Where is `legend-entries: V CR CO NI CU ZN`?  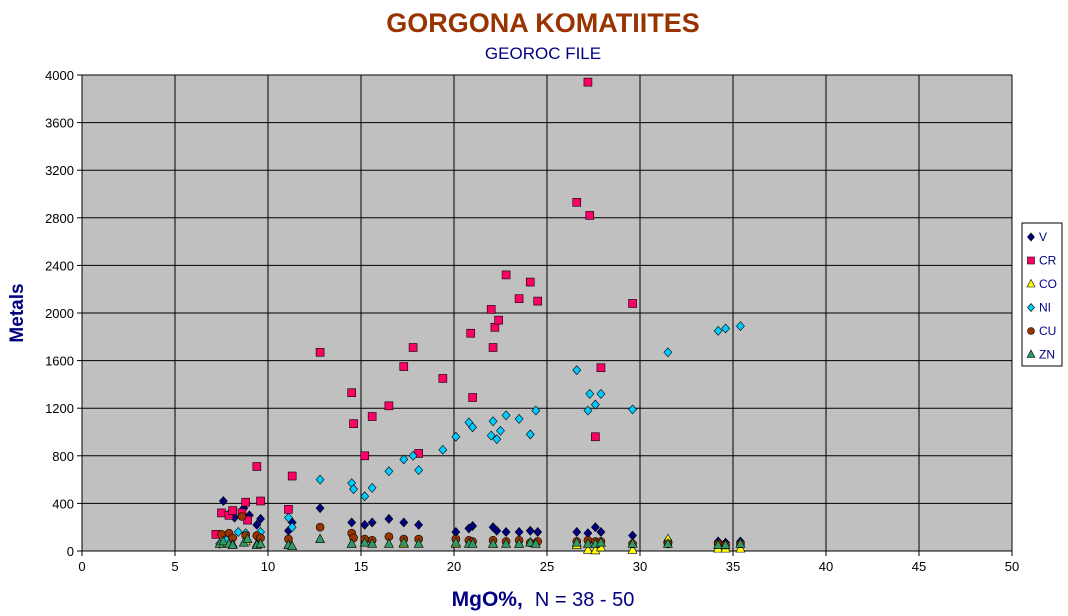
legend-entries: V CR CO NI CU ZN is located at coordinates (1041, 296).